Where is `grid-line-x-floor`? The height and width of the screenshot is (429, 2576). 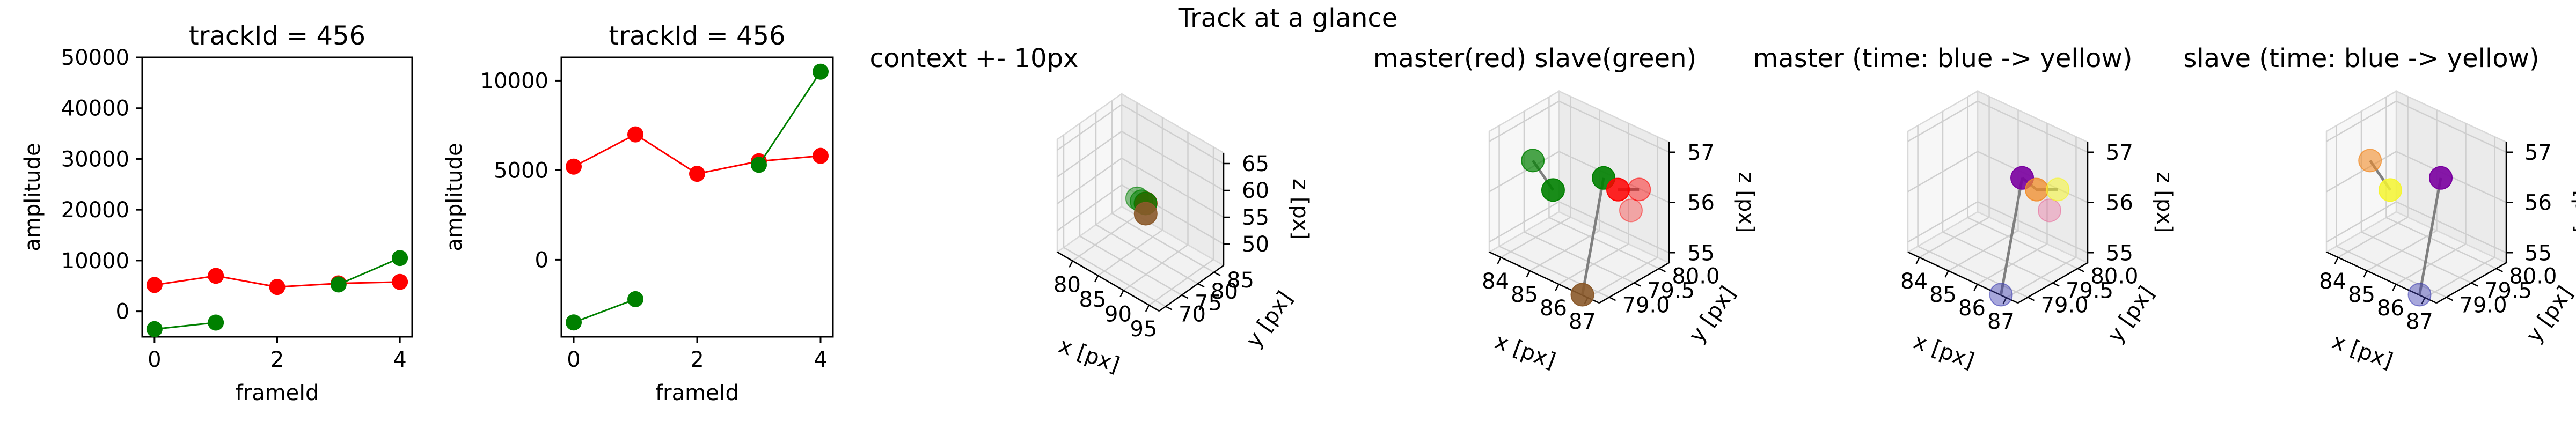 grid-line-x-floor is located at coordinates (1181, 282).